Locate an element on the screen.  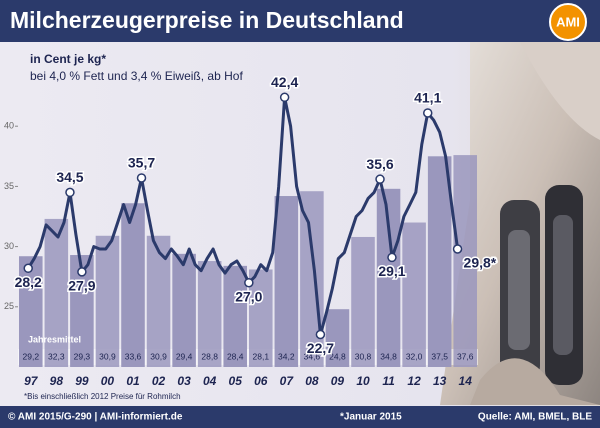
x-tick-label: 02 is located at coordinates (159, 381).